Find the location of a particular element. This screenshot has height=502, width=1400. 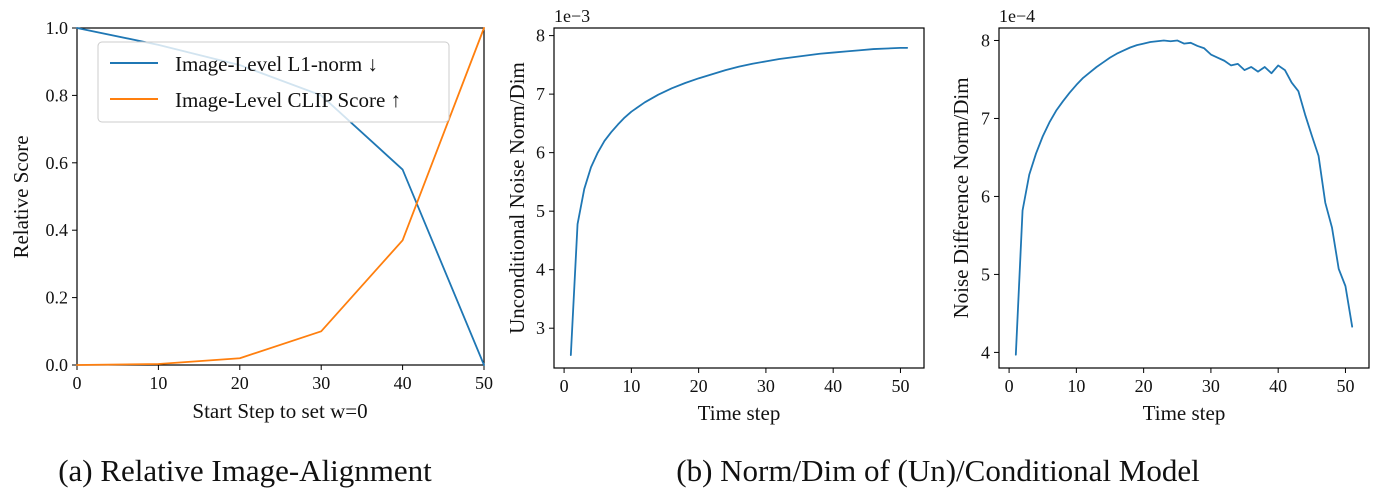

y-axis-label-b1: Unconditional Noise Norm/Dim is located at coordinates (517, 198).